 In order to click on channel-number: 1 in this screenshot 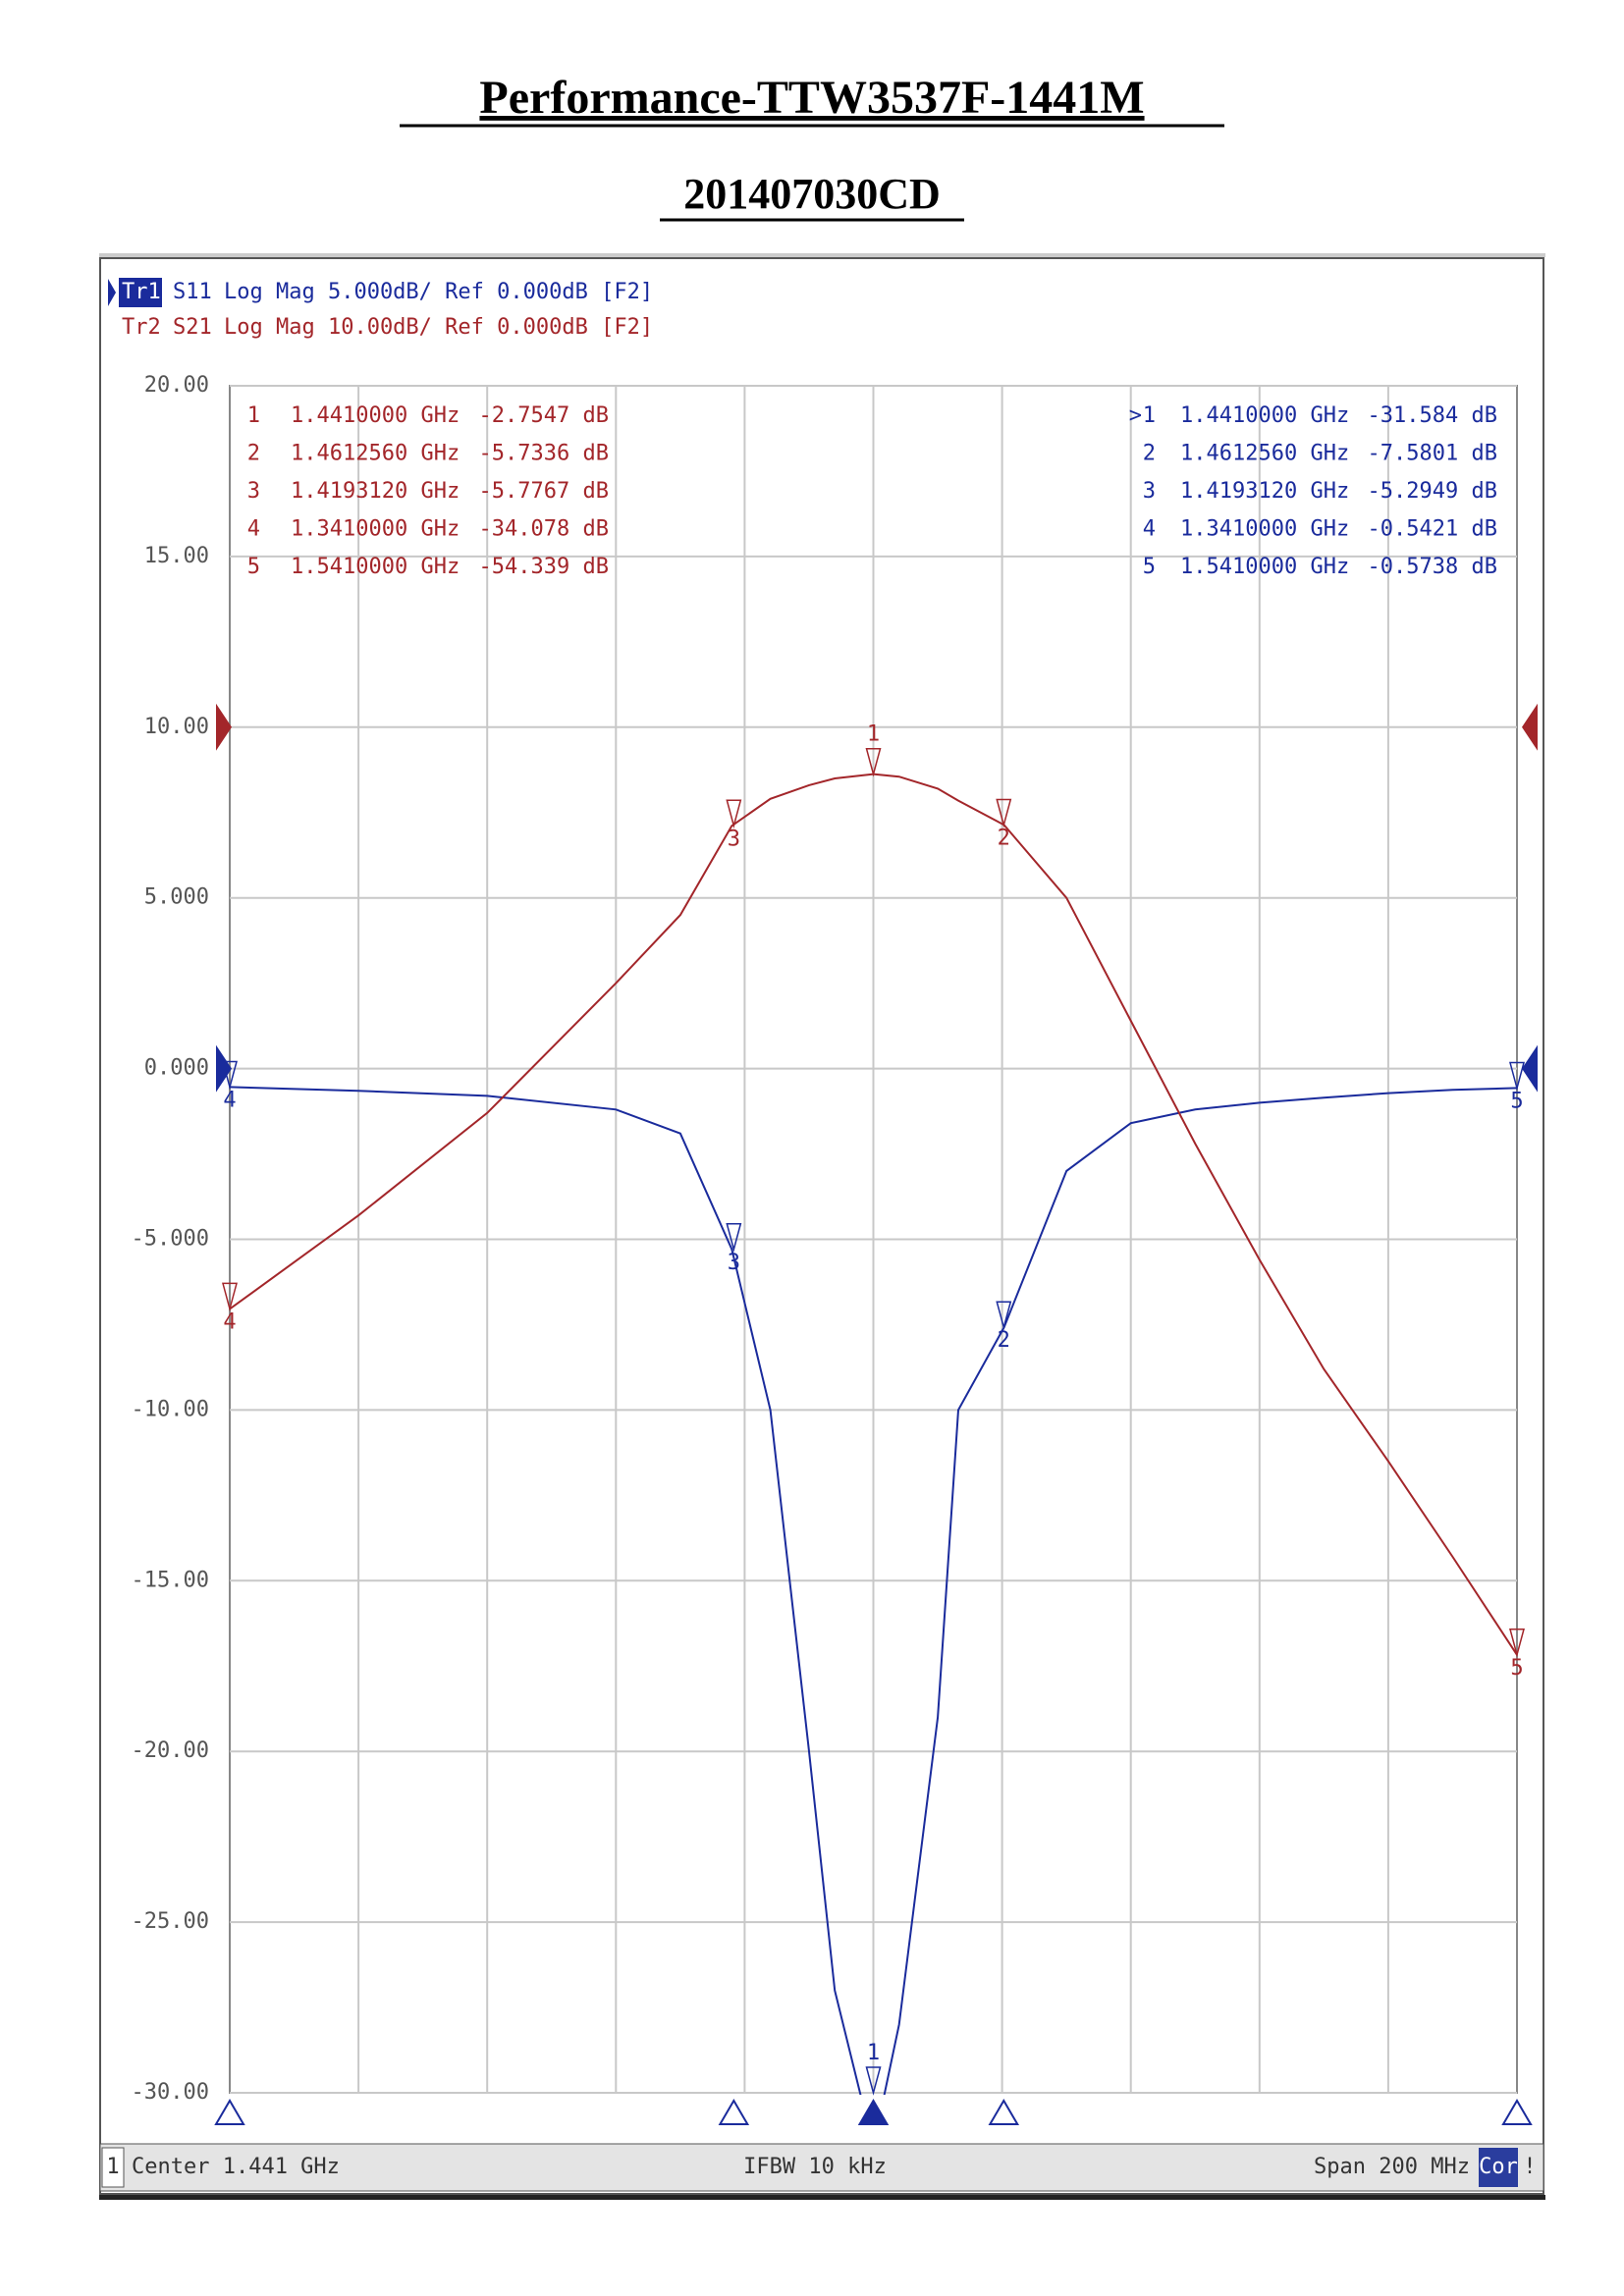, I will do `click(112, 2167)`.